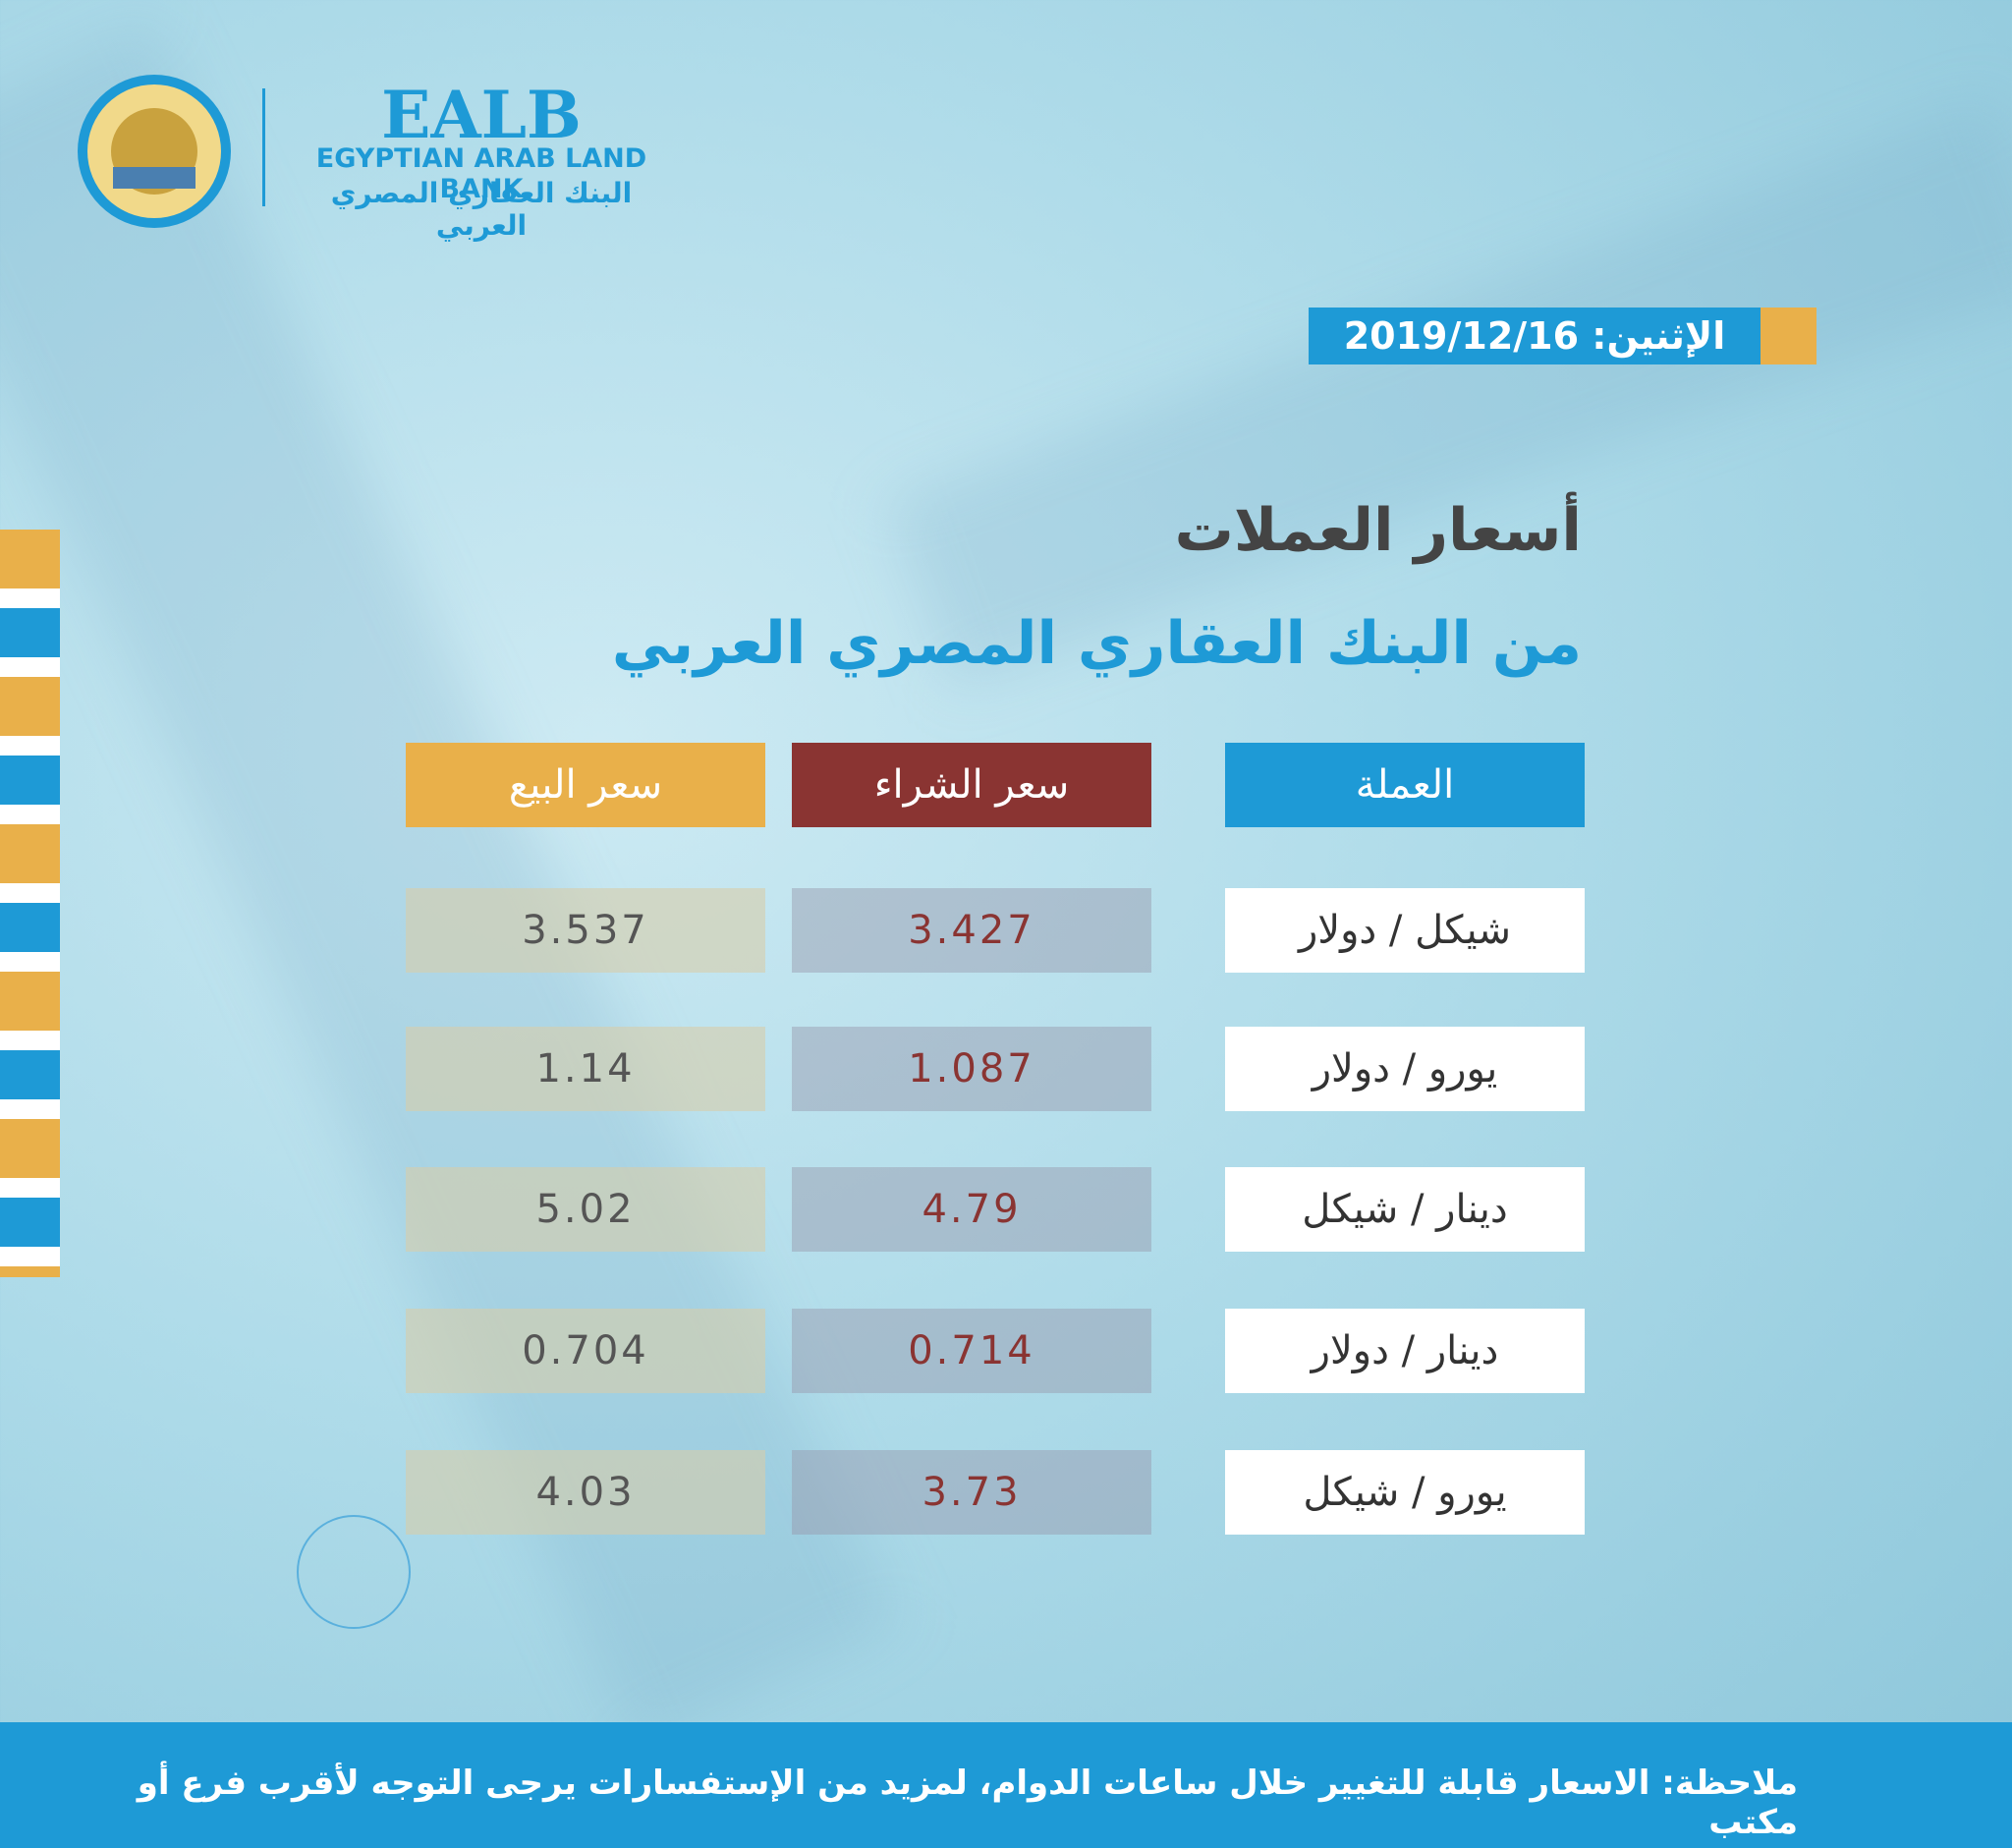  I want to click on table-cell: 0.704, so click(585, 1351).